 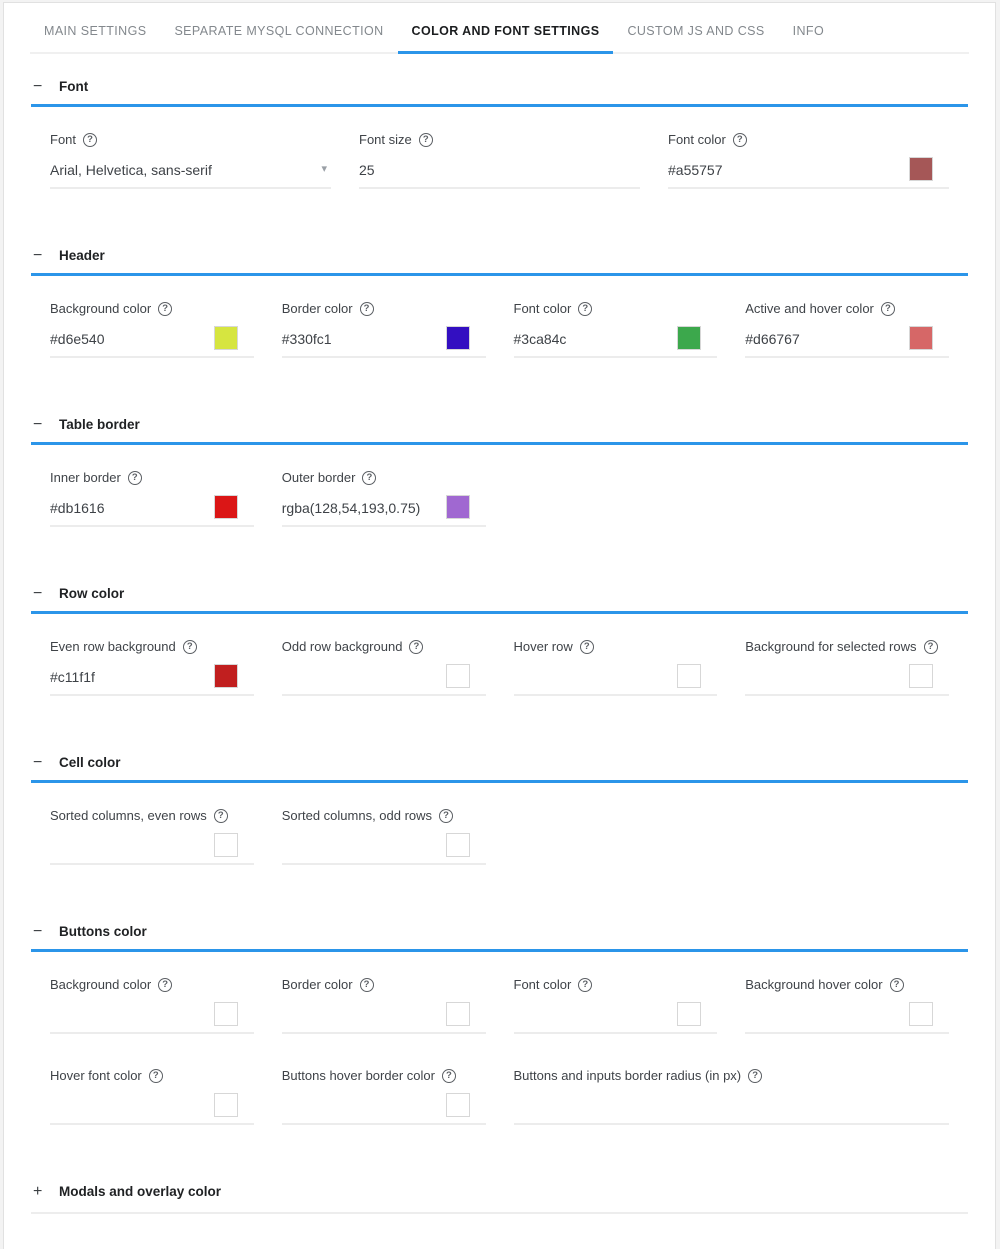 What do you see at coordinates (809, 308) in the screenshot?
I see `field-label: Active and hover color` at bounding box center [809, 308].